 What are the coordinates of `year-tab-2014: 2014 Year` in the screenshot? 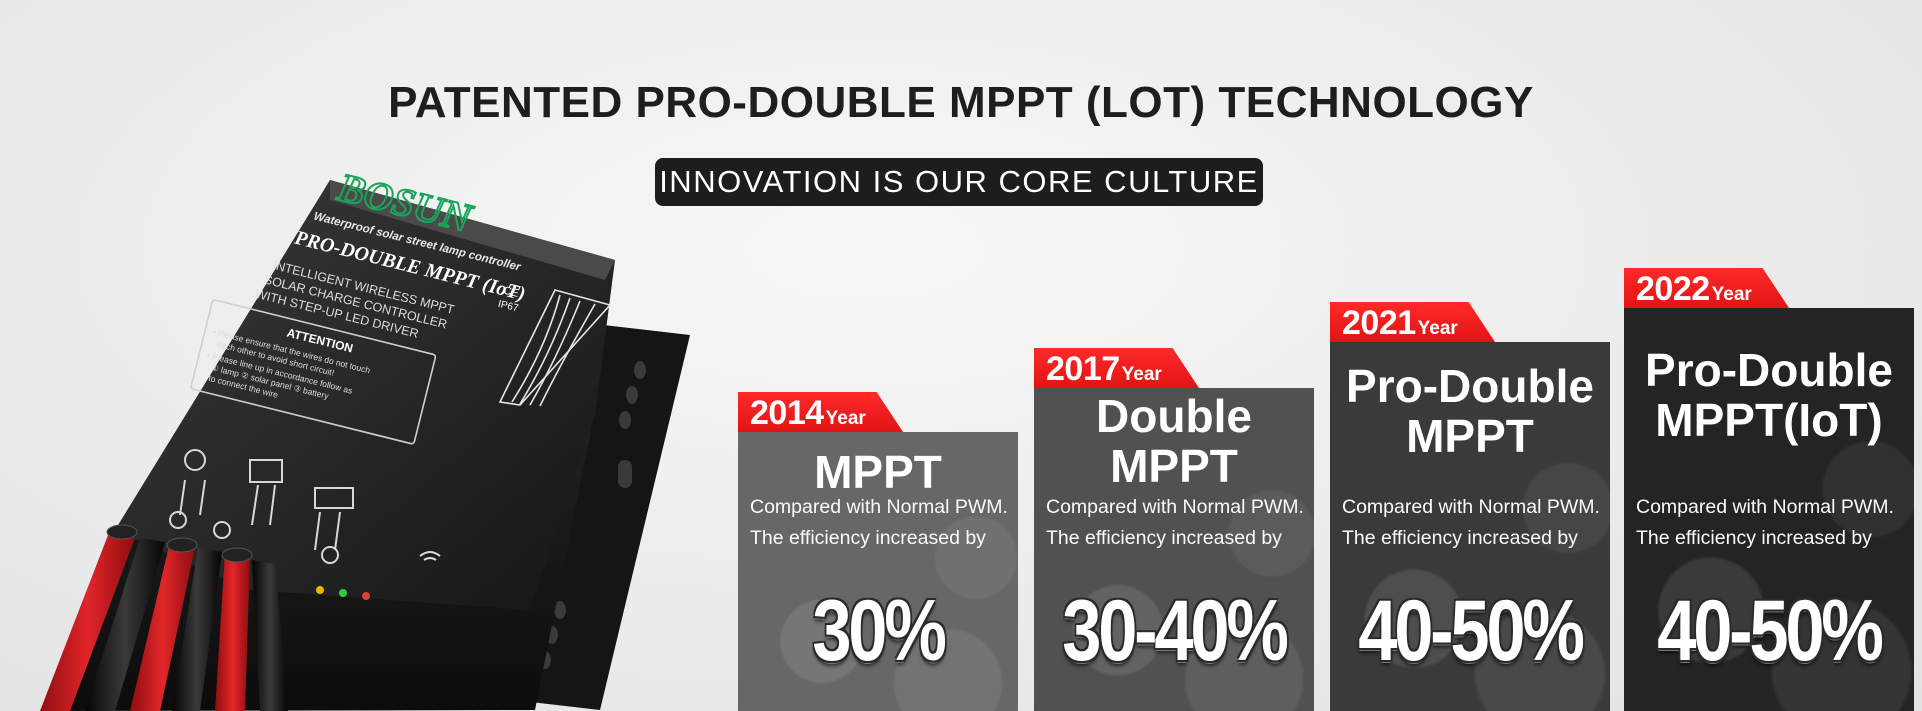 It's located at (820, 412).